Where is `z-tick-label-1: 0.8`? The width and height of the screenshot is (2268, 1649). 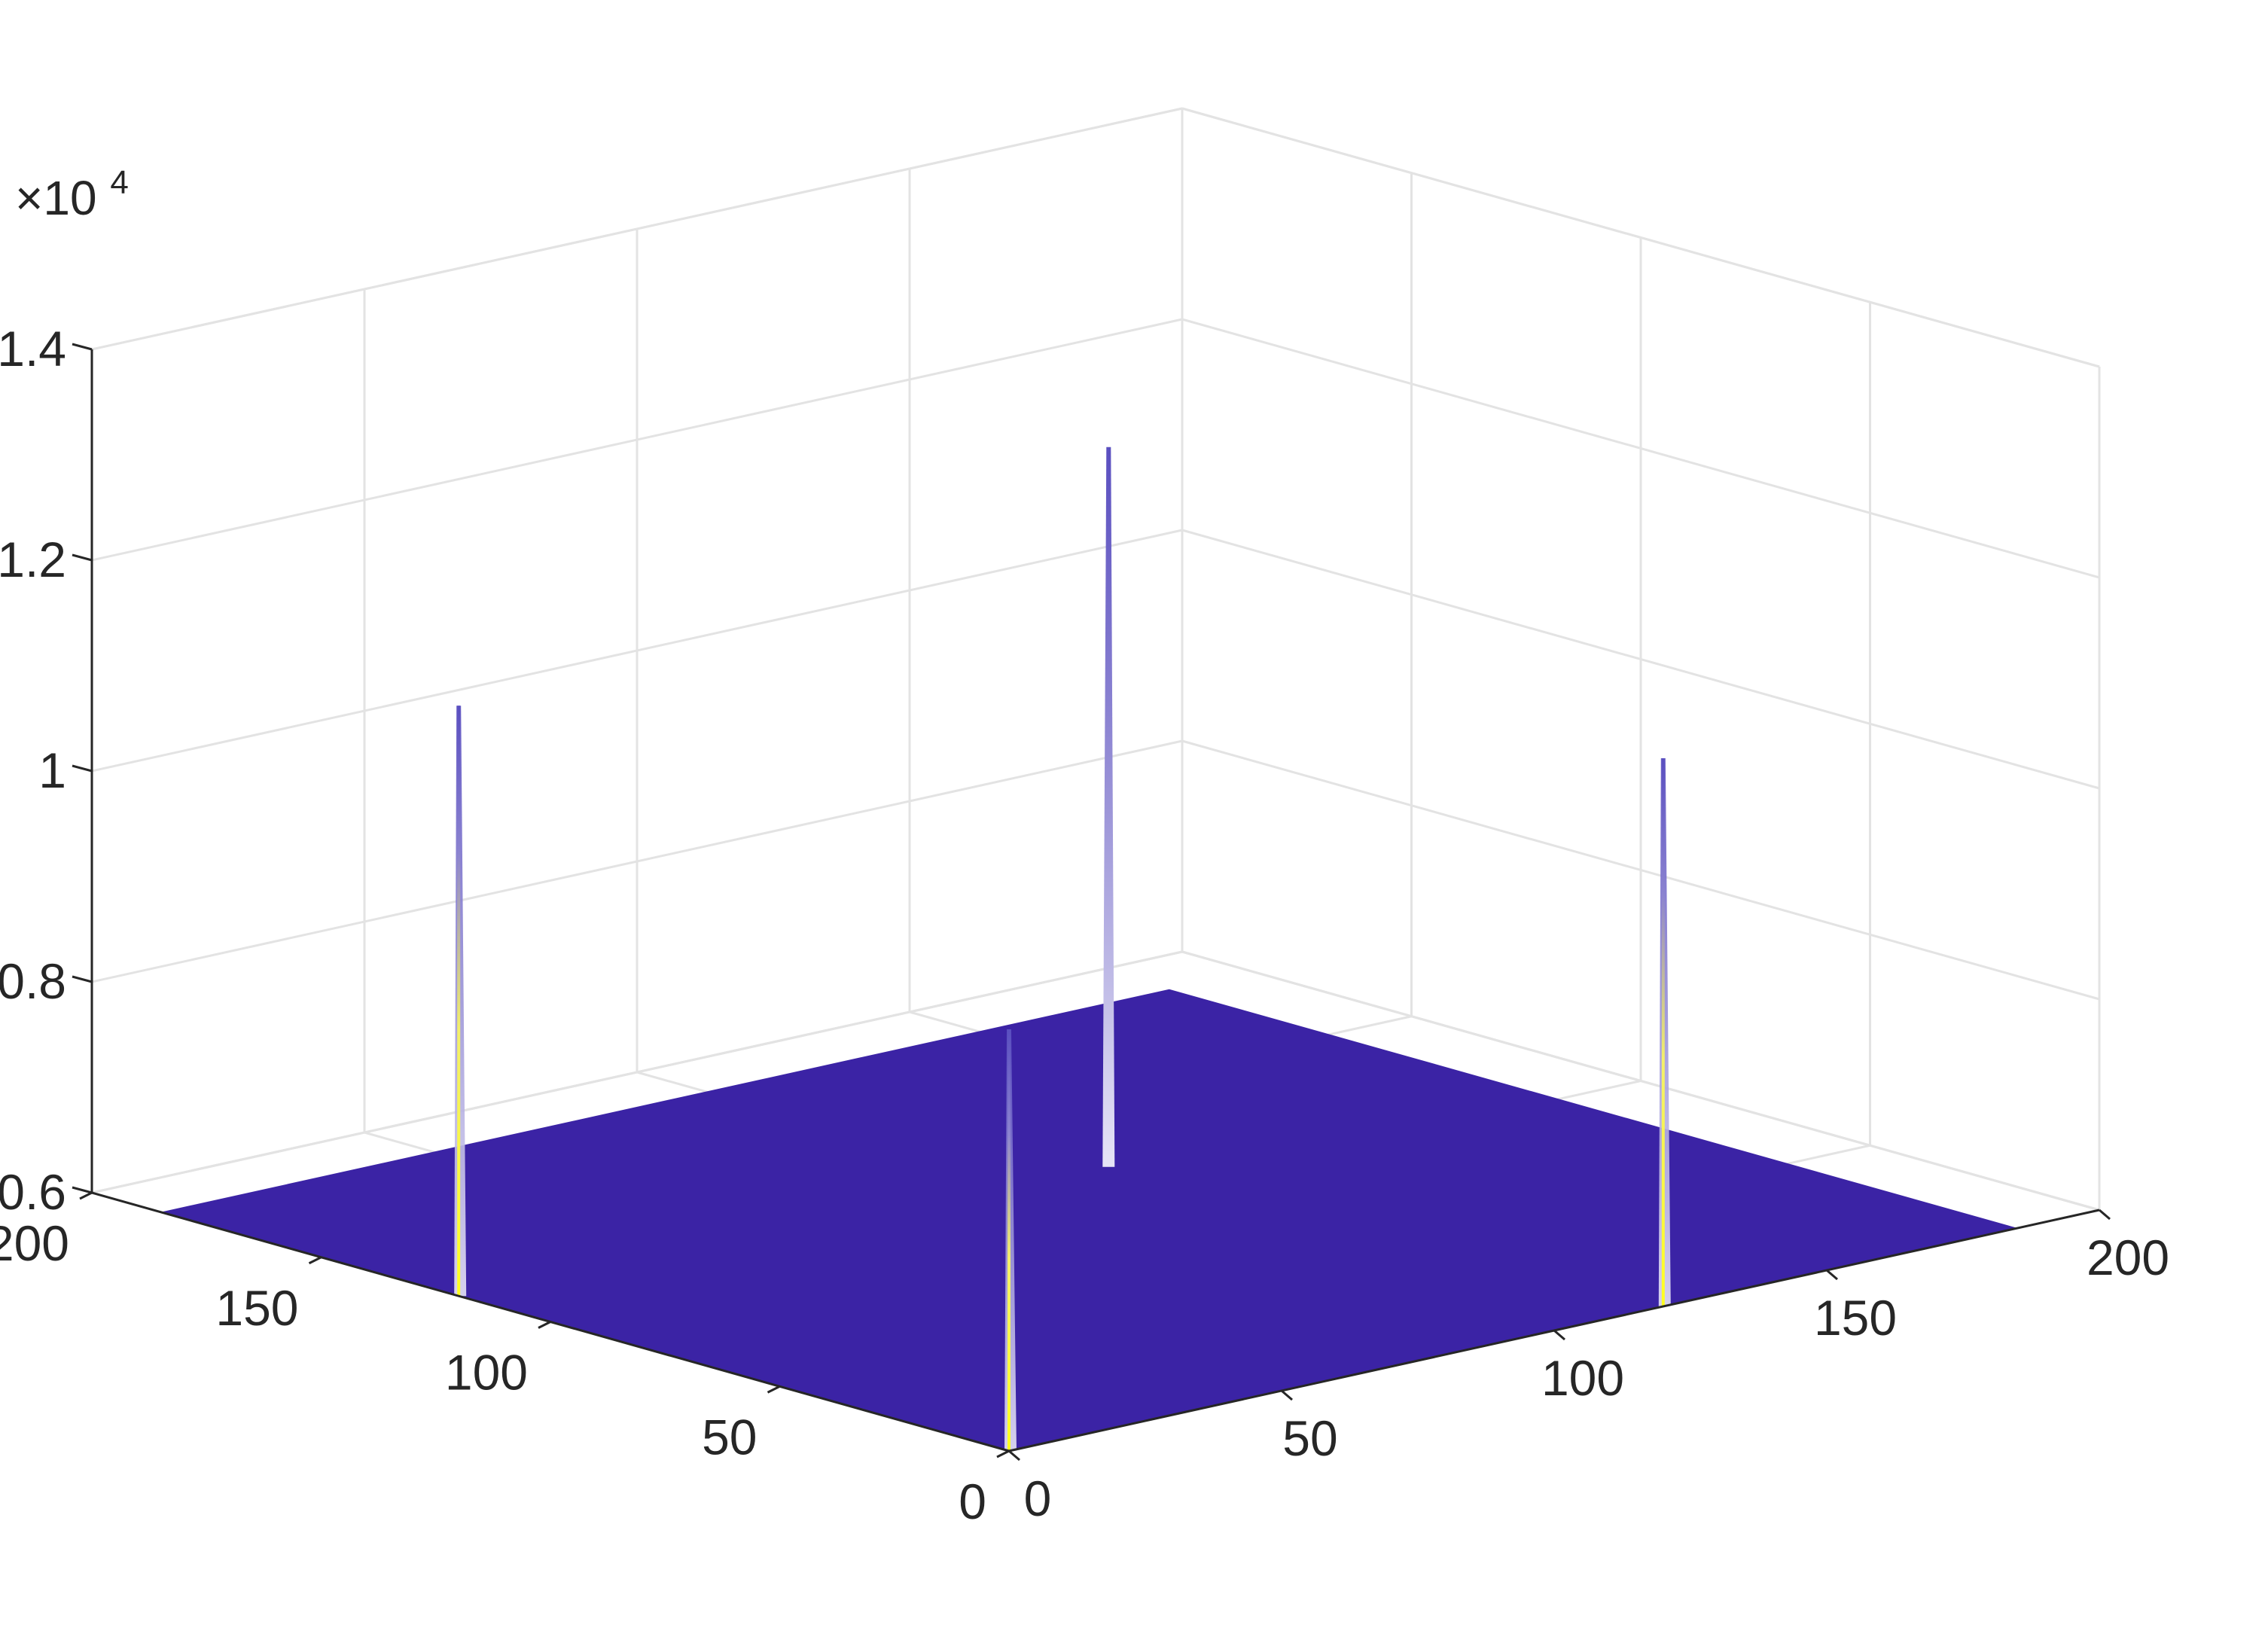
z-tick-label-1: 0.8 is located at coordinates (33, 981).